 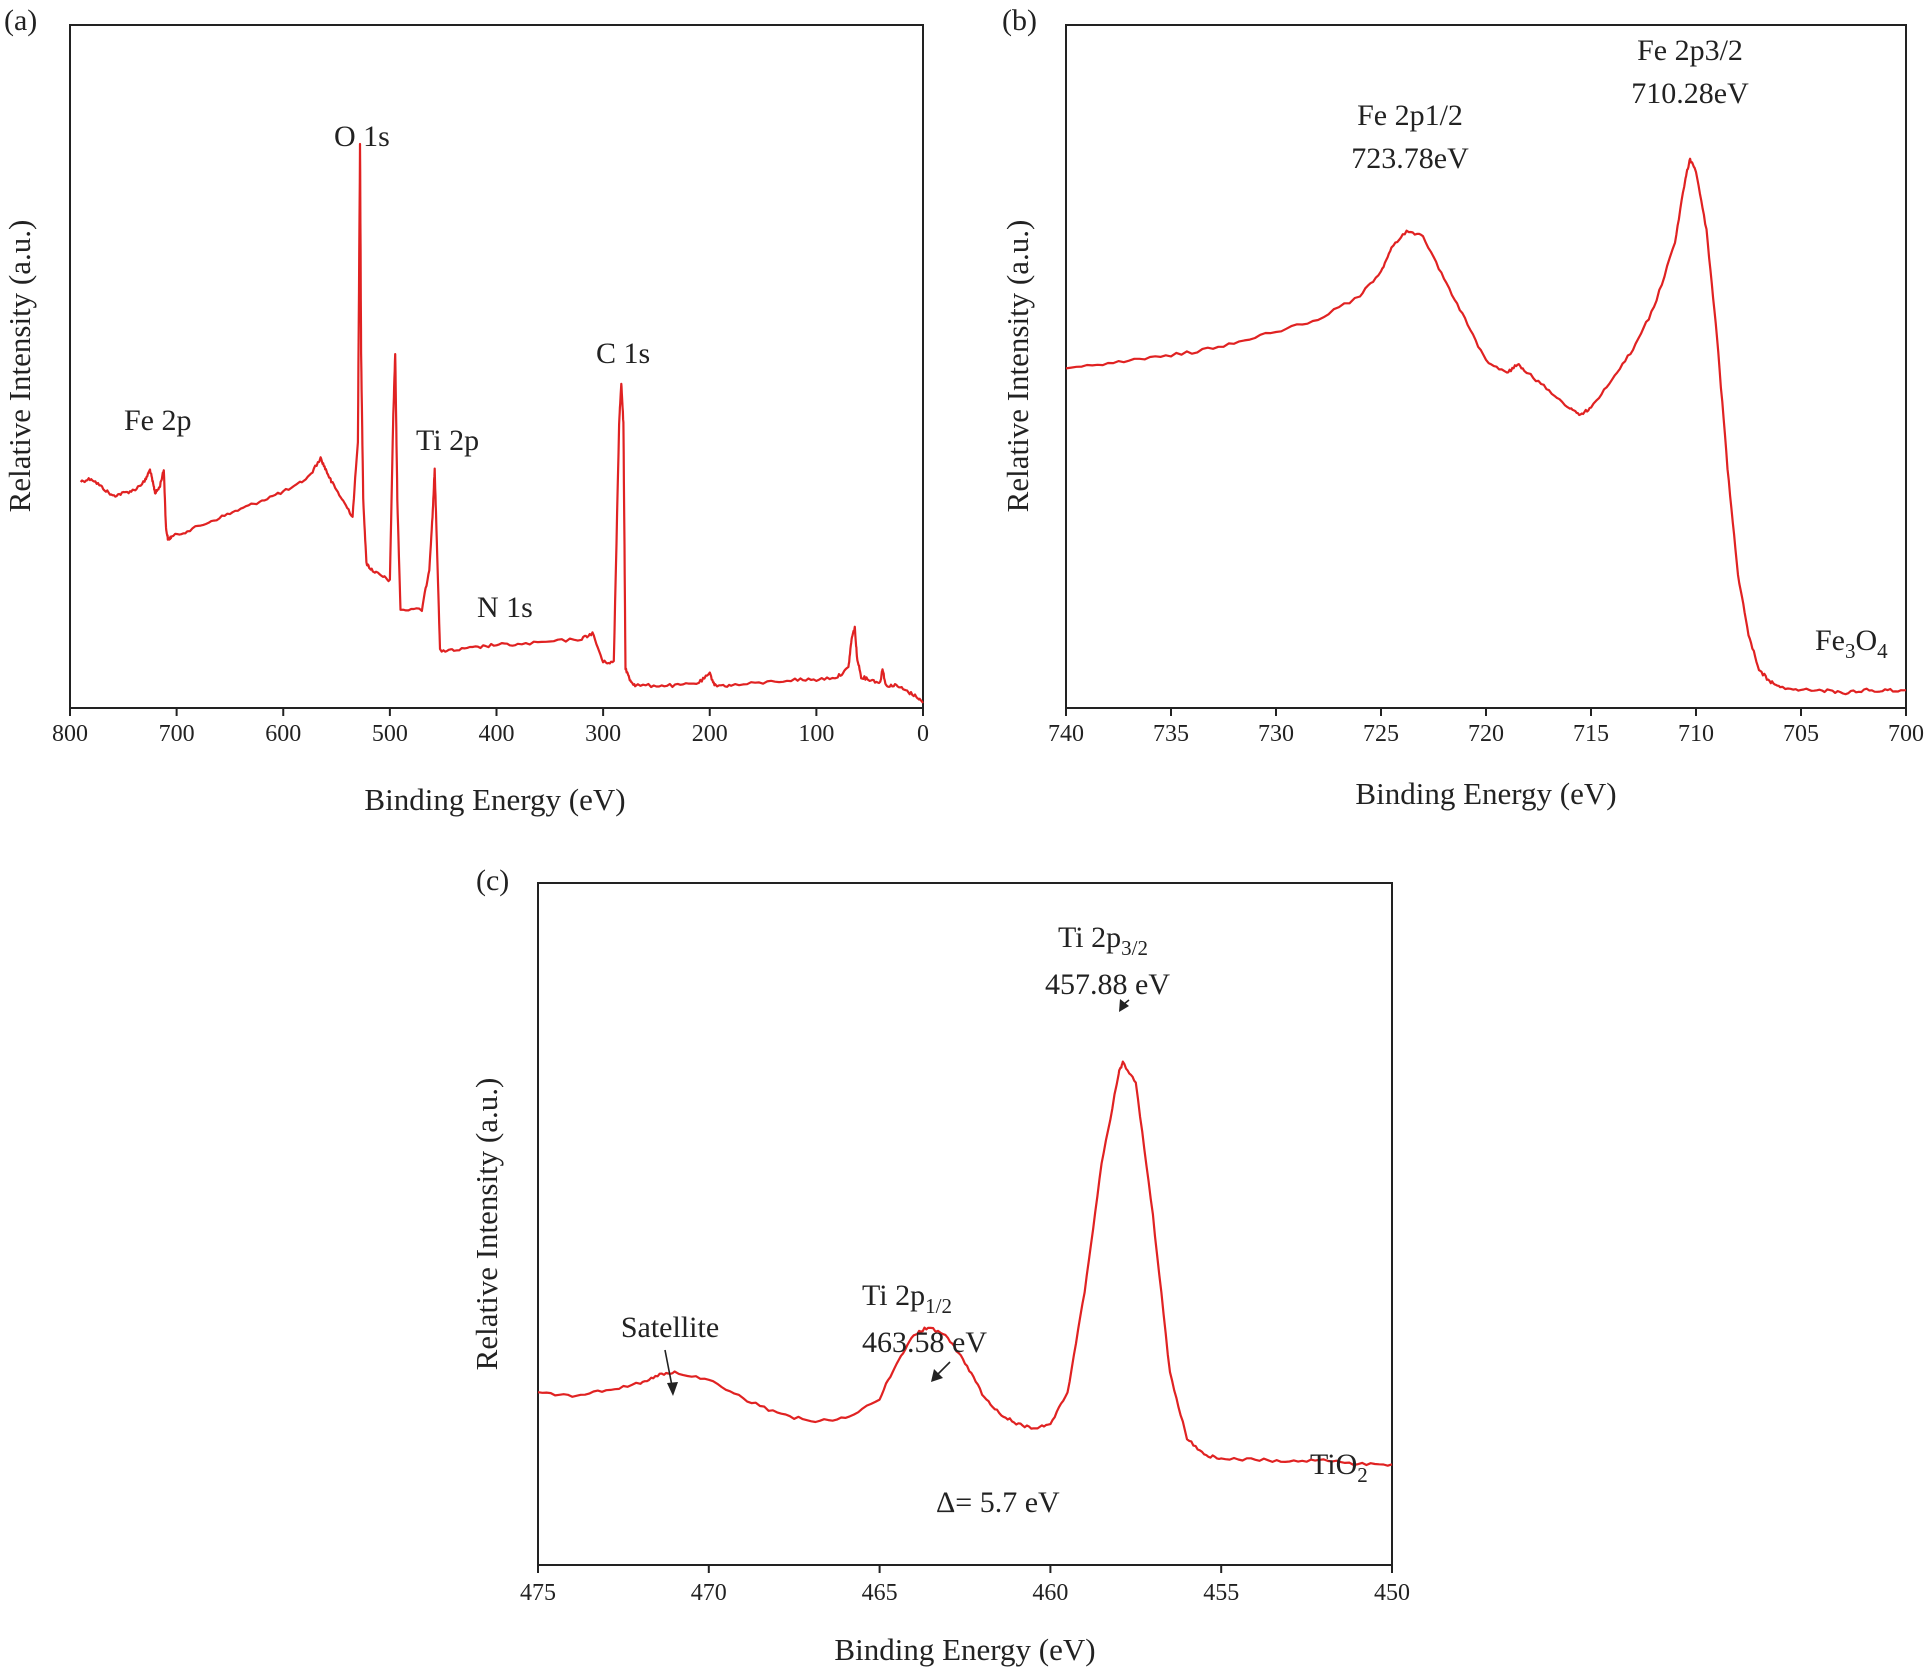 What do you see at coordinates (603, 734) in the screenshot?
I see `panel-a-x-tick-label: 300` at bounding box center [603, 734].